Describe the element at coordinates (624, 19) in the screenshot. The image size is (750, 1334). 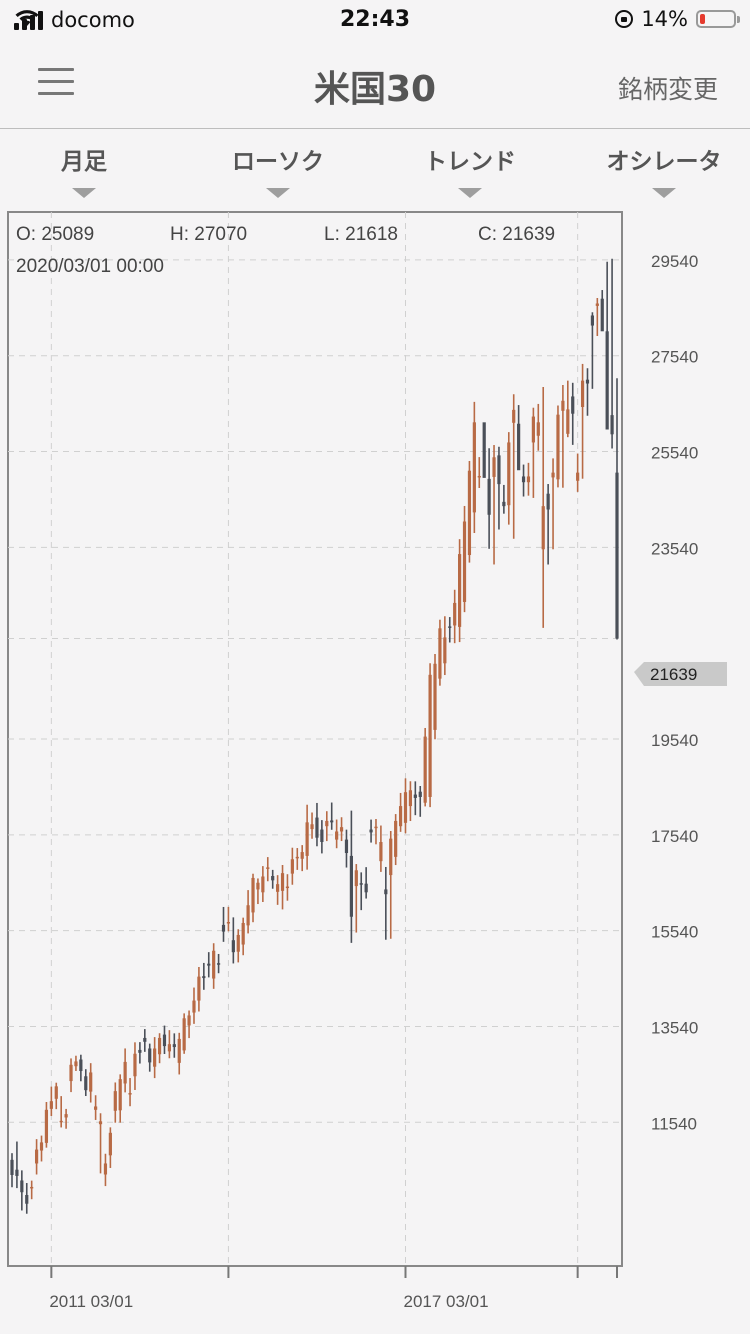
I see `rotation-lock-icon` at that location.